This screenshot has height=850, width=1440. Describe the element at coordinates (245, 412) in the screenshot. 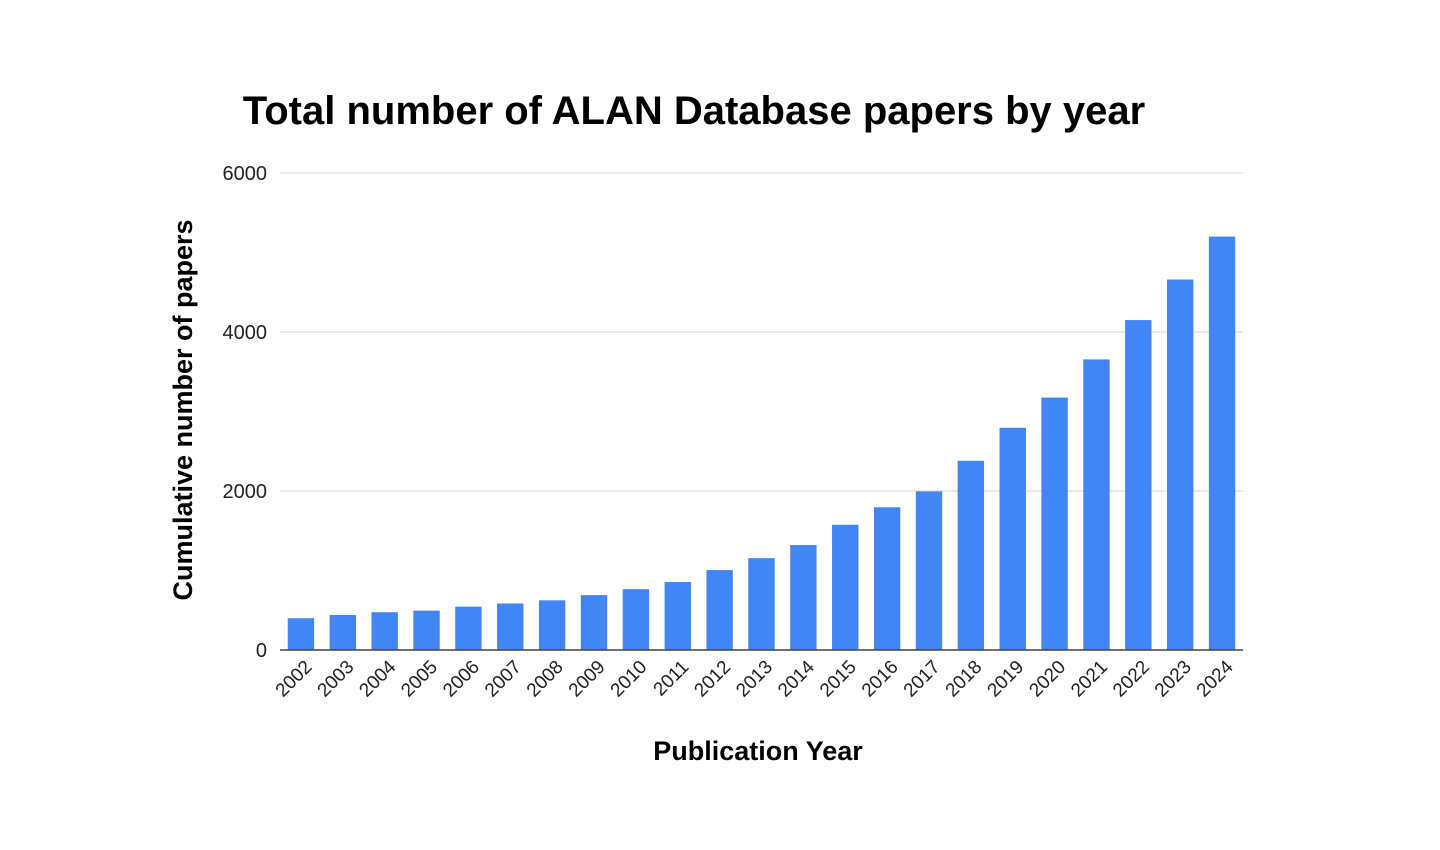

I see `y-axis-ticks: 0 2000 4000 6000` at that location.